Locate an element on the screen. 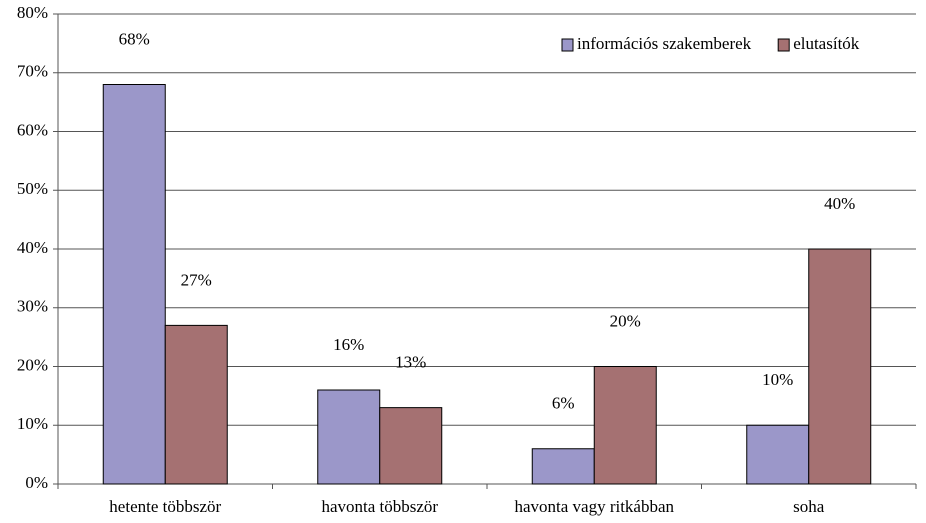  x-tick-label: soha is located at coordinates (809, 506).